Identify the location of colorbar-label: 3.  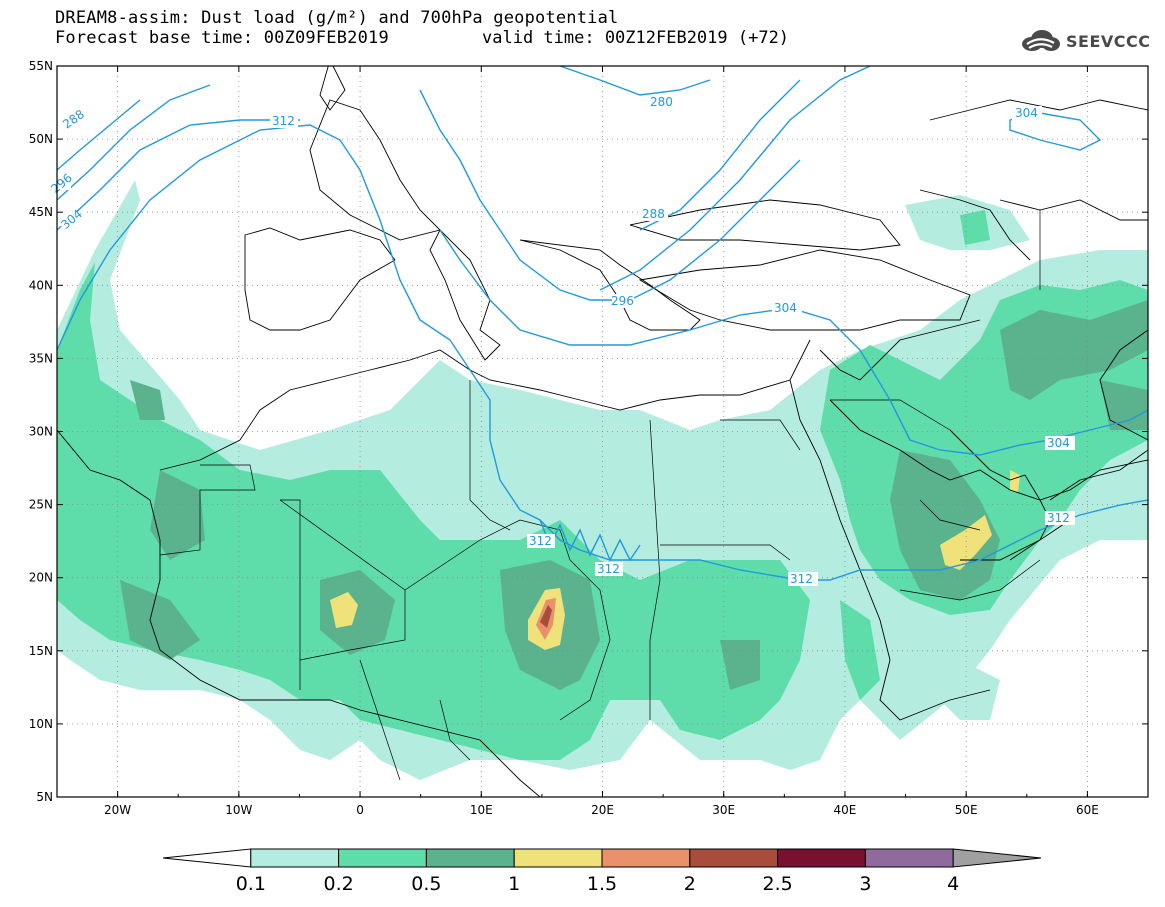
(865, 884).